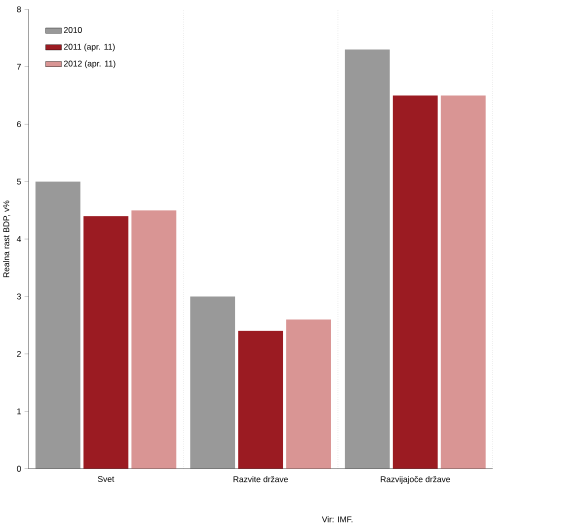 The height and width of the screenshot is (532, 570). What do you see at coordinates (415, 480) in the screenshot?
I see `x-tick-label: Razvijajoče države` at bounding box center [415, 480].